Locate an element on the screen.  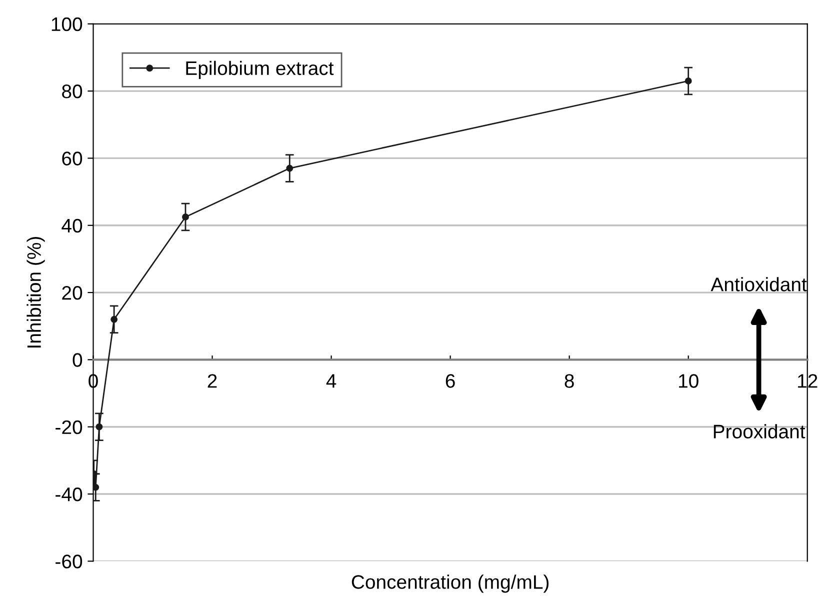
annotation: Prooxidant is located at coordinates (760, 431).